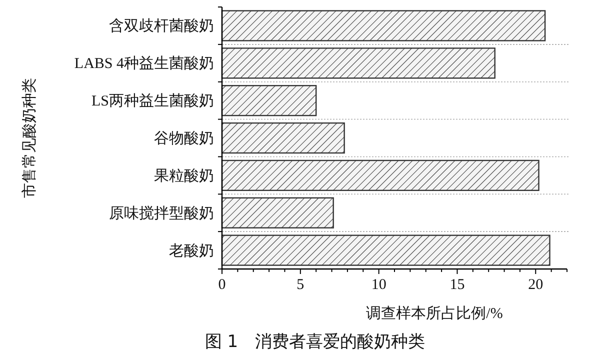  I want to click on y-tick-label: 老酸奶, so click(191, 251).